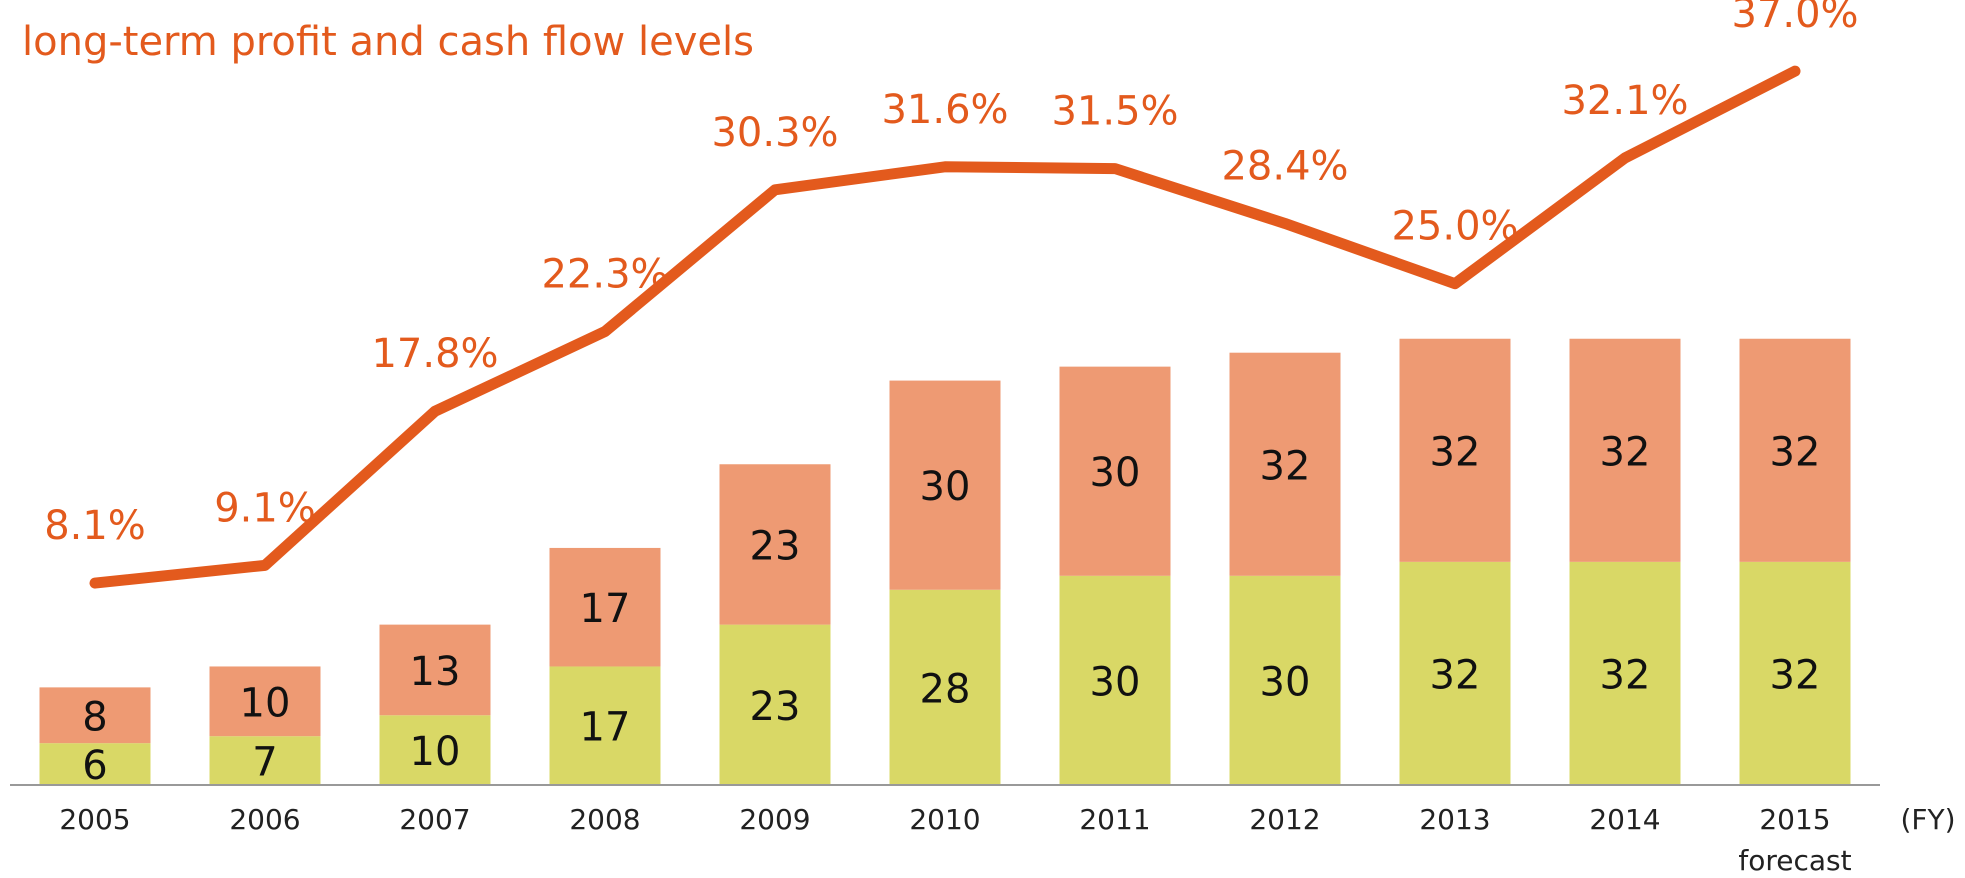 The image size is (1965, 878). Describe the element at coordinates (1114, 112) in the screenshot. I see `line-value-label: 31.5%` at that location.